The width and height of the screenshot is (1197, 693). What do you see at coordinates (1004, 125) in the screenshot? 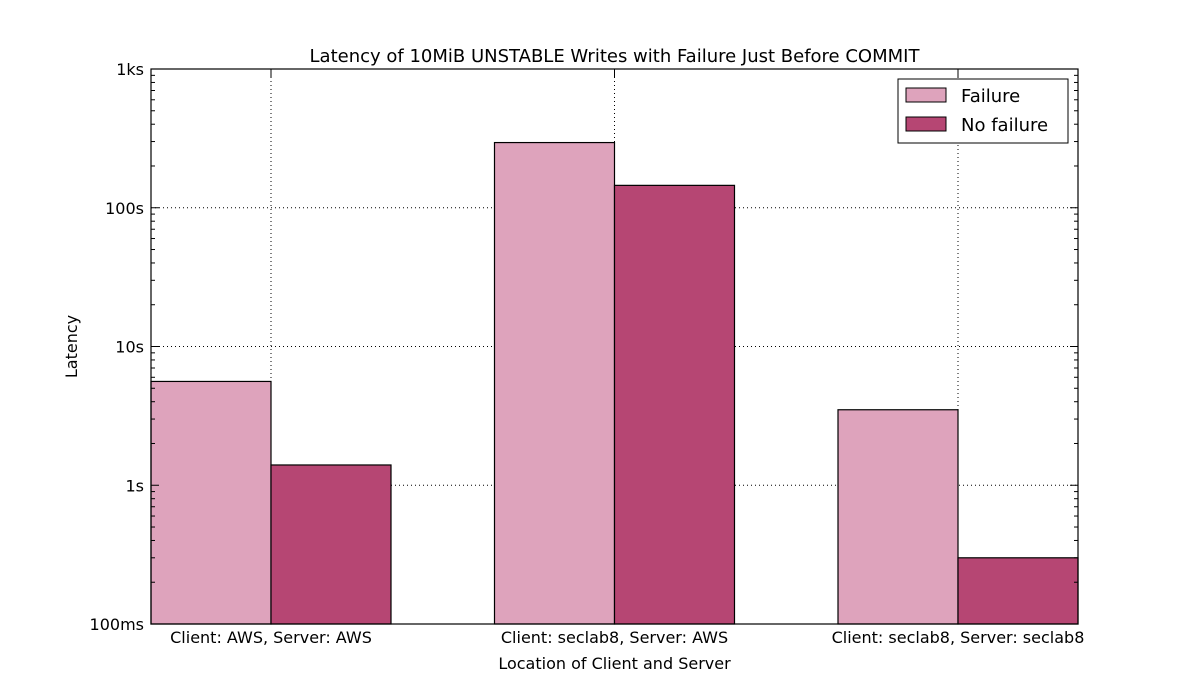
I see `legend-label: No failure` at bounding box center [1004, 125].